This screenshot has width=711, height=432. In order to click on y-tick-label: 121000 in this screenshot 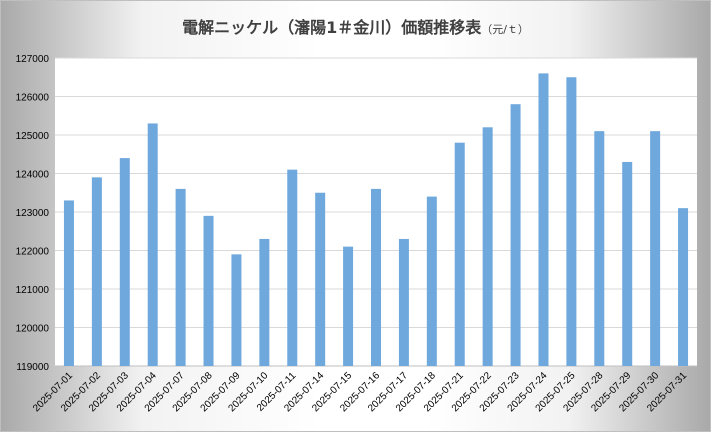, I will do `click(33, 290)`.